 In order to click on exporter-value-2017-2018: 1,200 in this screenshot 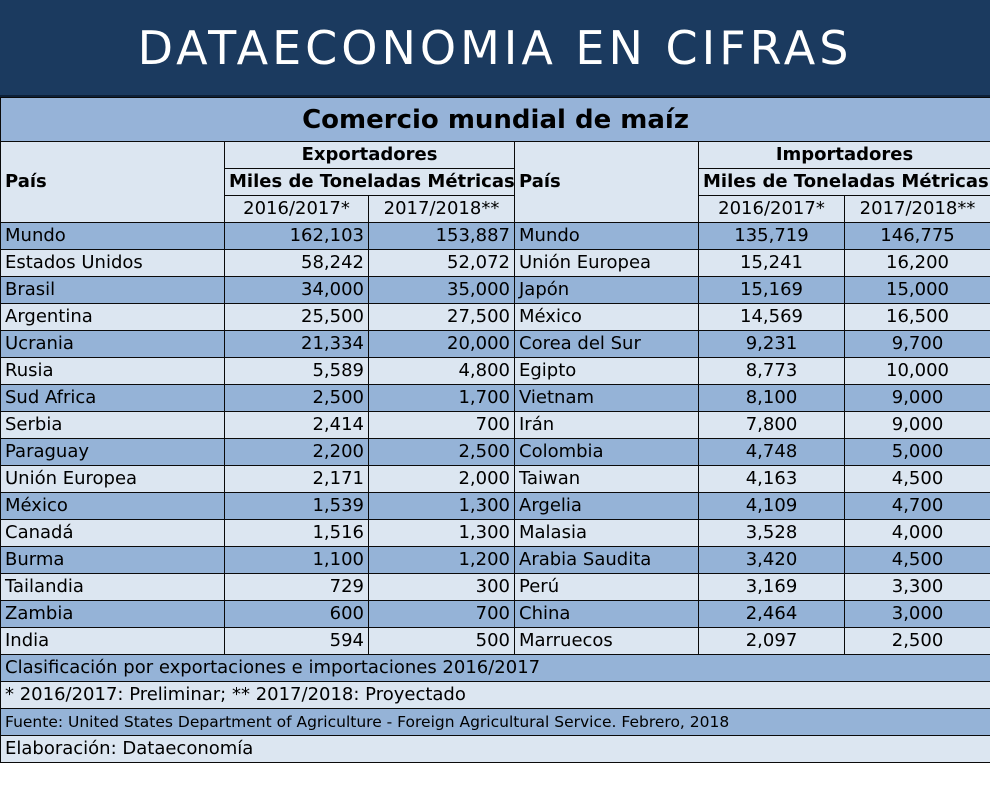, I will do `click(441, 560)`.